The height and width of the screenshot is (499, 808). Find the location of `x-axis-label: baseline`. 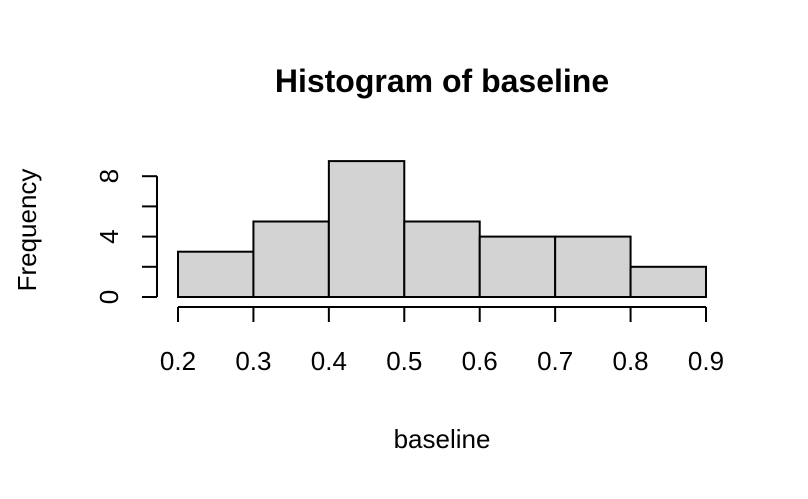

x-axis-label: baseline is located at coordinates (442, 439).